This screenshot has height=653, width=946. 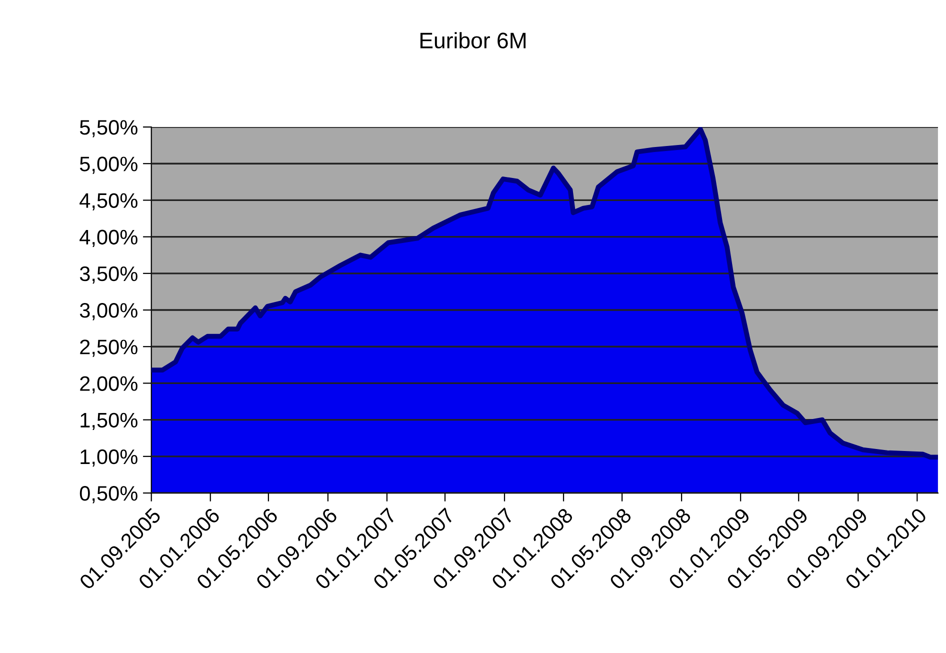 What do you see at coordinates (109, 201) in the screenshot?
I see `y-tick-label: 4,50%` at bounding box center [109, 201].